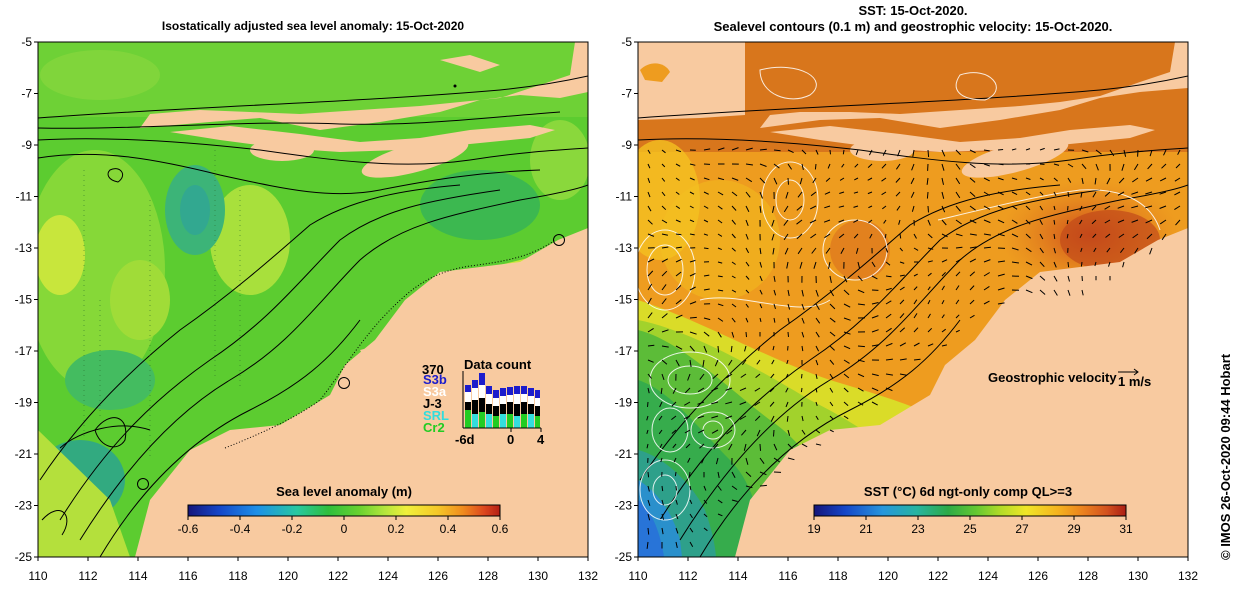 This screenshot has height=590, width=1250. Describe the element at coordinates (687, 576) in the screenshot. I see `sst-x-tick-label: 112` at that location.